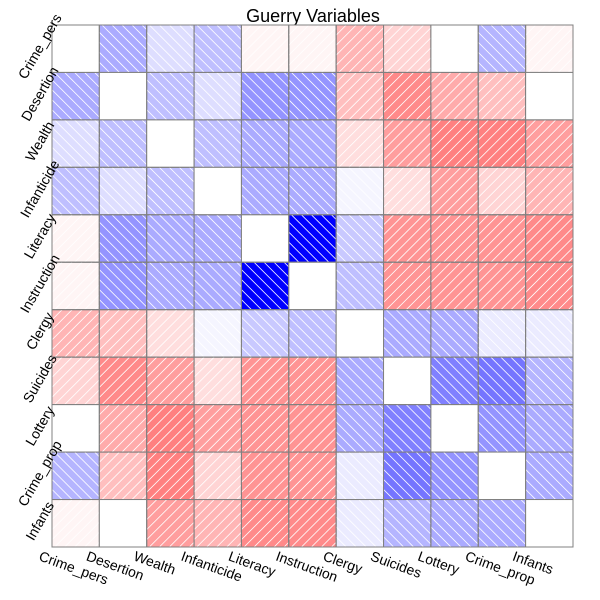  Describe the element at coordinates (549, 96) in the screenshot. I see `heatmap-cell-desertion-infants` at that location.